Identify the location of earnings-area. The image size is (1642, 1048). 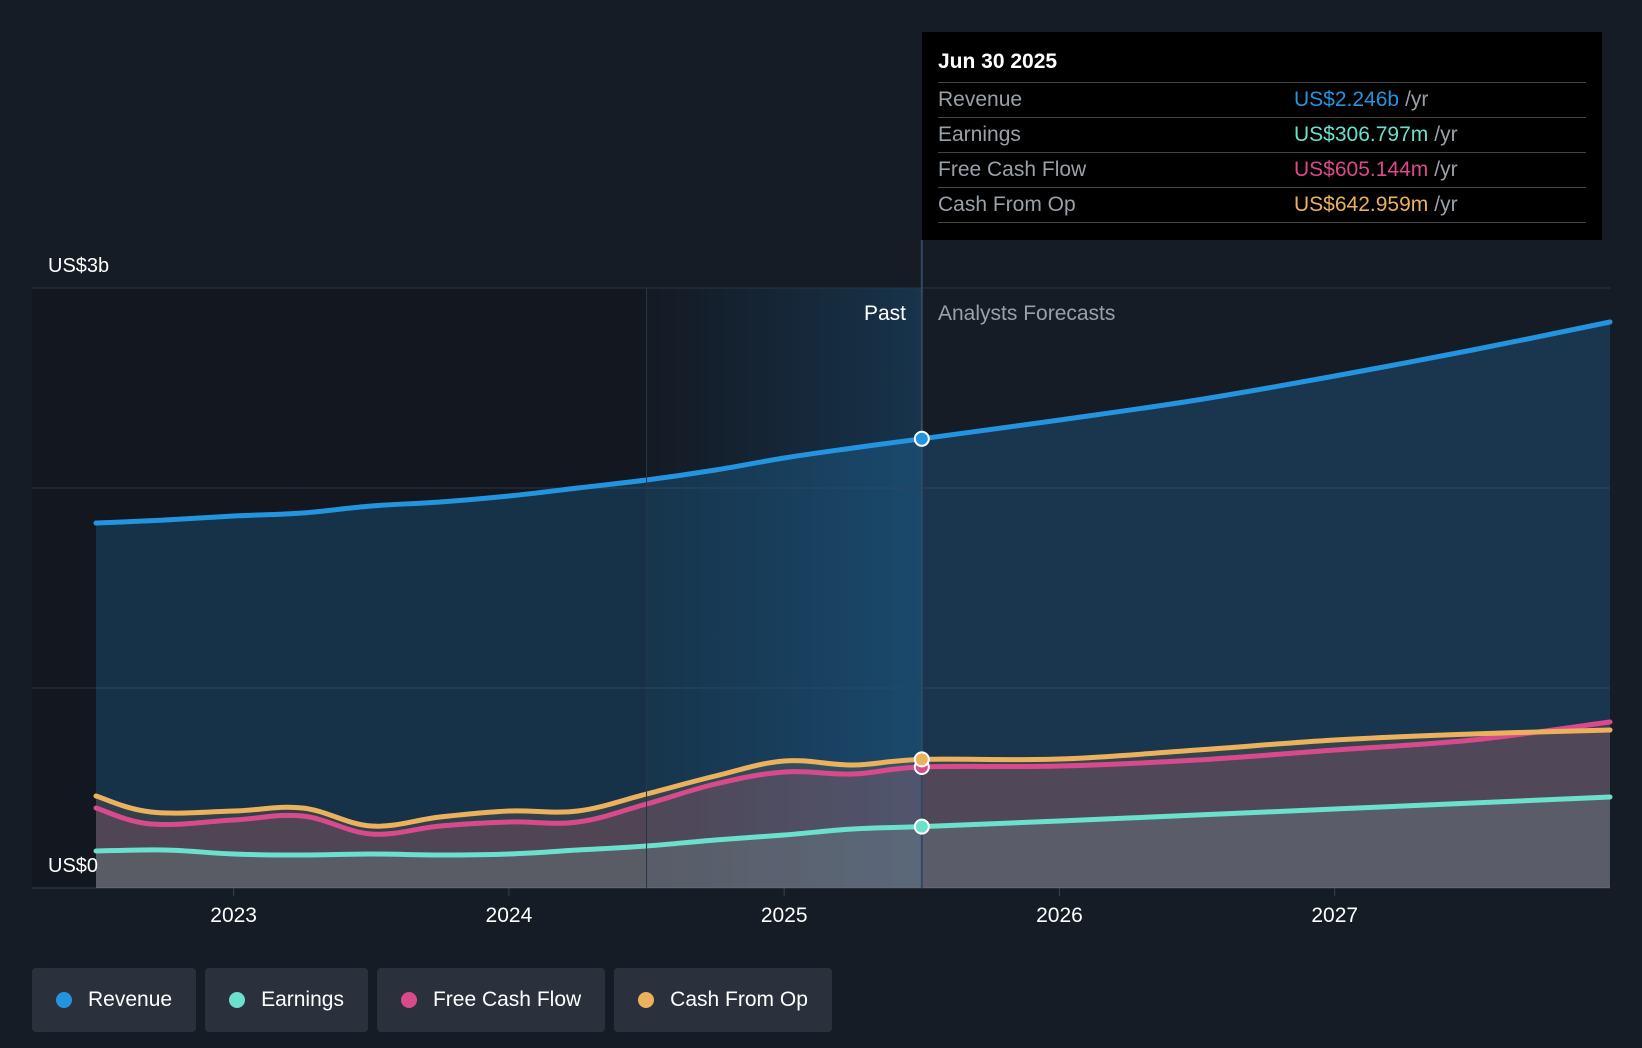
(853, 842).